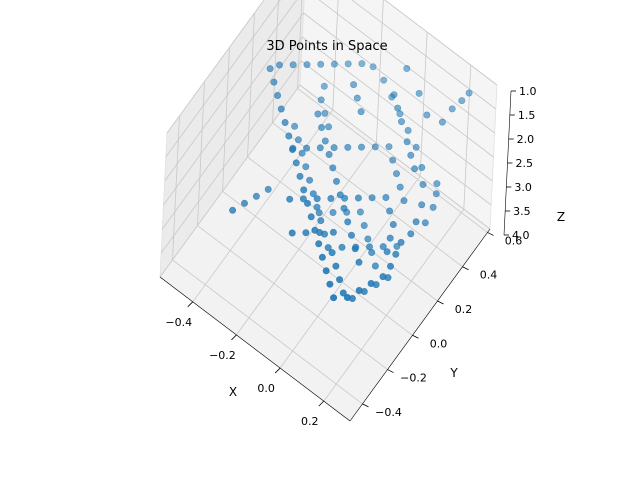 The height and width of the screenshot is (480, 640). Describe the element at coordinates (521, 235) in the screenshot. I see `z-tick-label: 4.0` at that location.